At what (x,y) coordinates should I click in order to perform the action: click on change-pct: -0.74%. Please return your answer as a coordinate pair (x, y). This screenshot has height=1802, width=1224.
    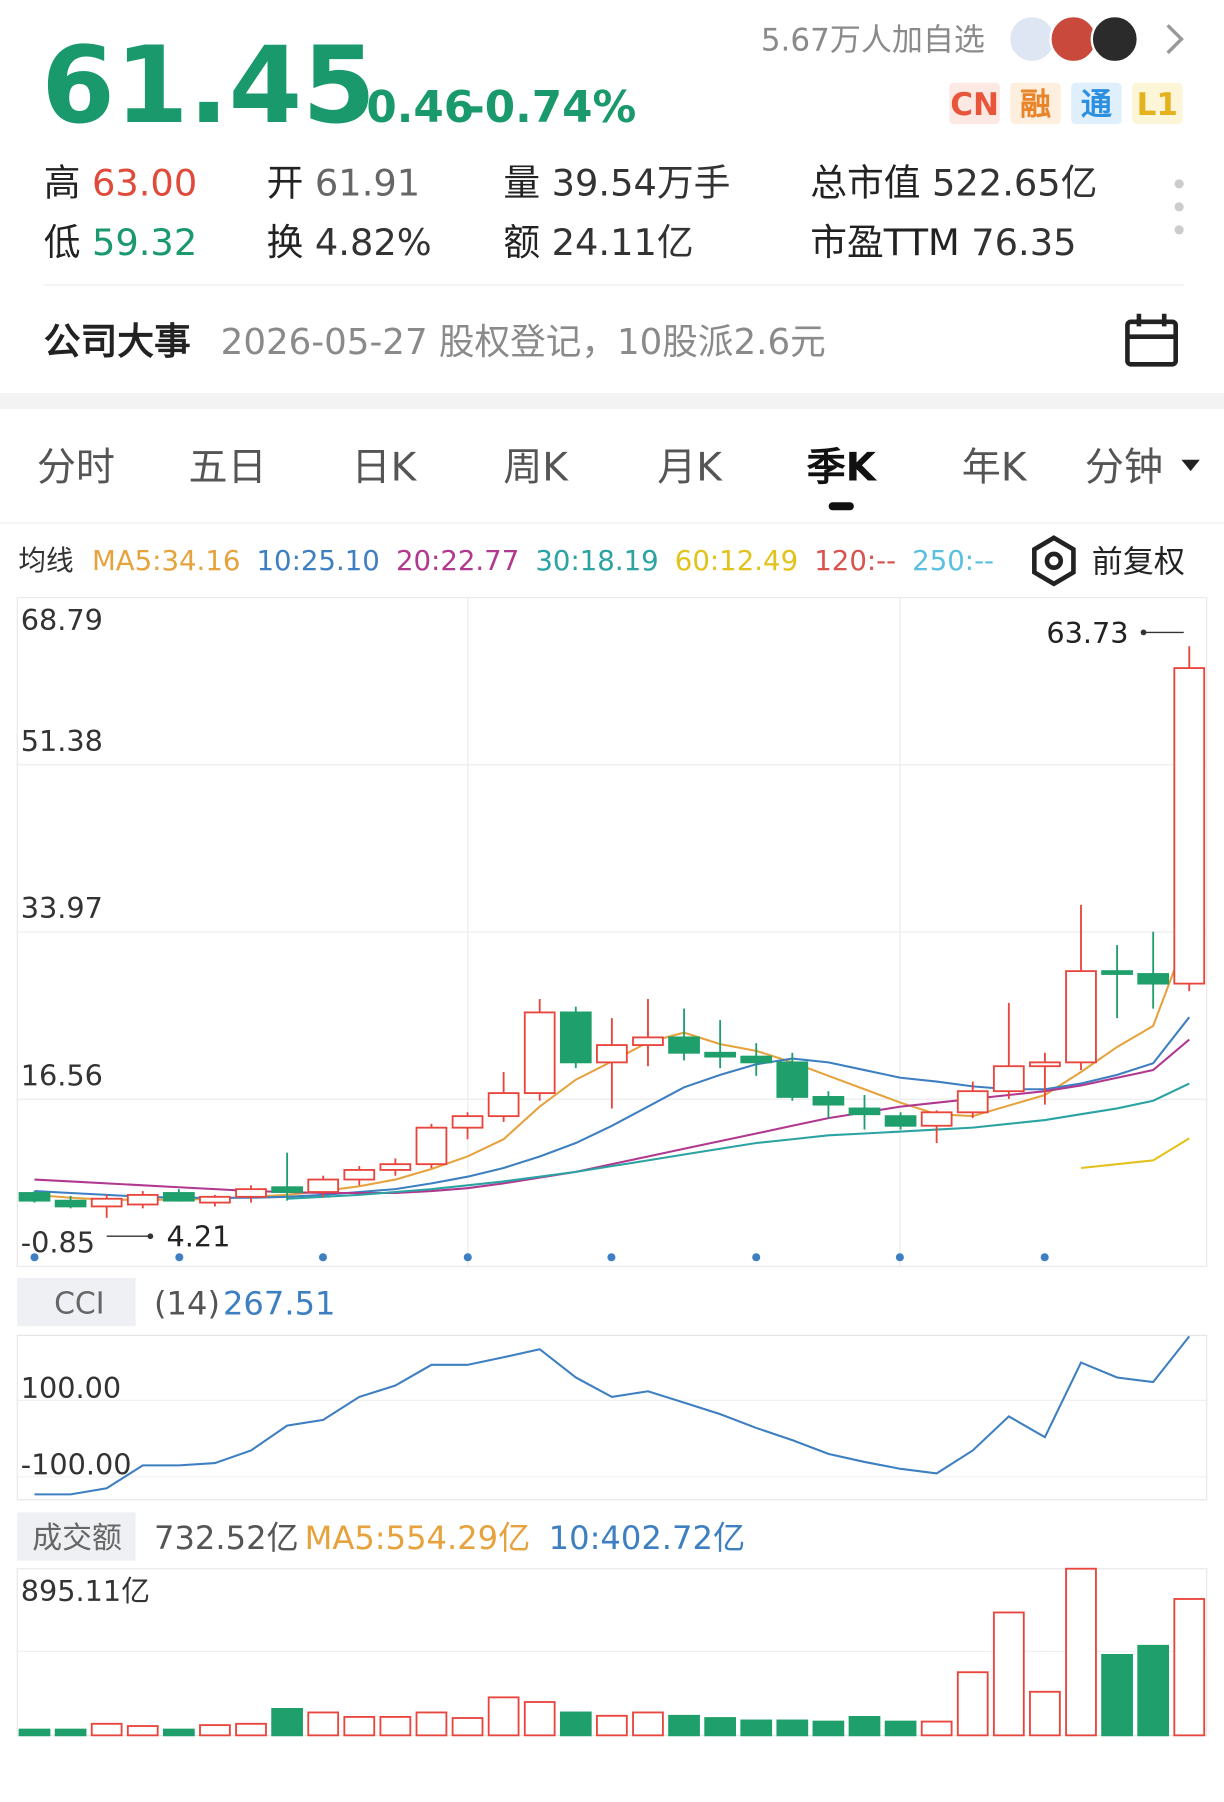
    Looking at the image, I should click on (552, 107).